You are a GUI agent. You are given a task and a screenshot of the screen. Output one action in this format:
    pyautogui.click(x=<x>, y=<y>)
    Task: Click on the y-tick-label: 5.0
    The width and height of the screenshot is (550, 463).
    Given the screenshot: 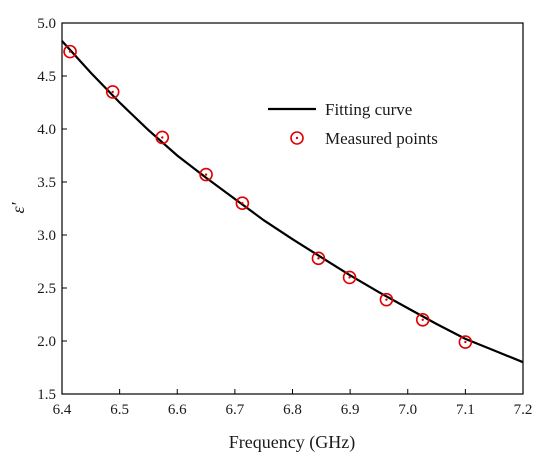 What is the action you would take?
    pyautogui.click(x=46, y=24)
    